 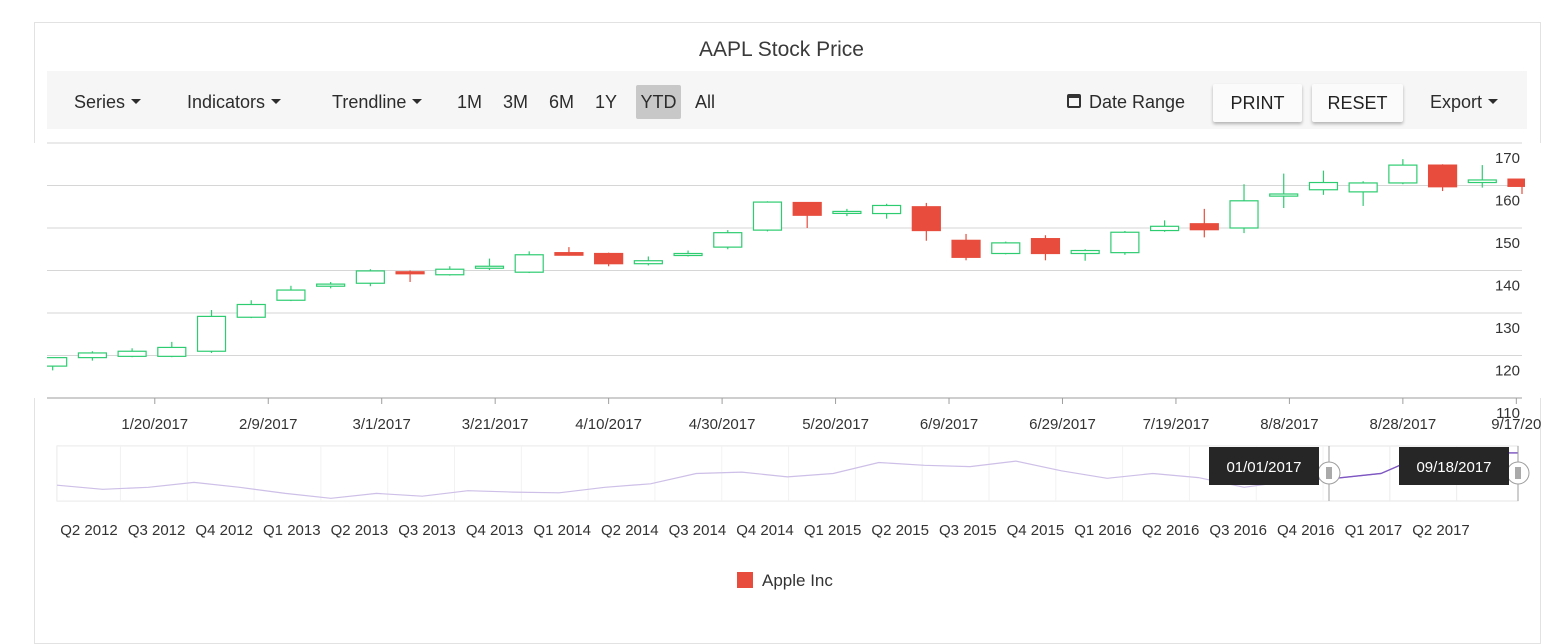 What do you see at coordinates (745, 580) in the screenshot?
I see `legend-marker` at bounding box center [745, 580].